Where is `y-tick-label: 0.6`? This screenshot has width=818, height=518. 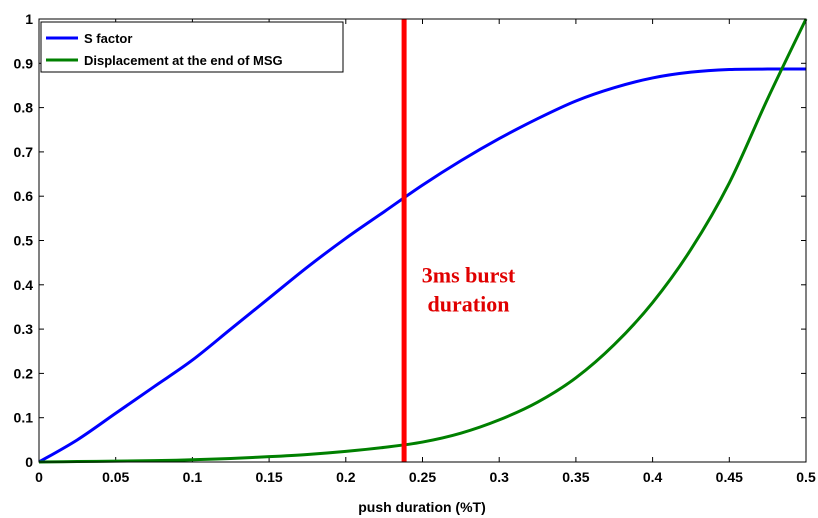 y-tick-label: 0.6 is located at coordinates (24, 196).